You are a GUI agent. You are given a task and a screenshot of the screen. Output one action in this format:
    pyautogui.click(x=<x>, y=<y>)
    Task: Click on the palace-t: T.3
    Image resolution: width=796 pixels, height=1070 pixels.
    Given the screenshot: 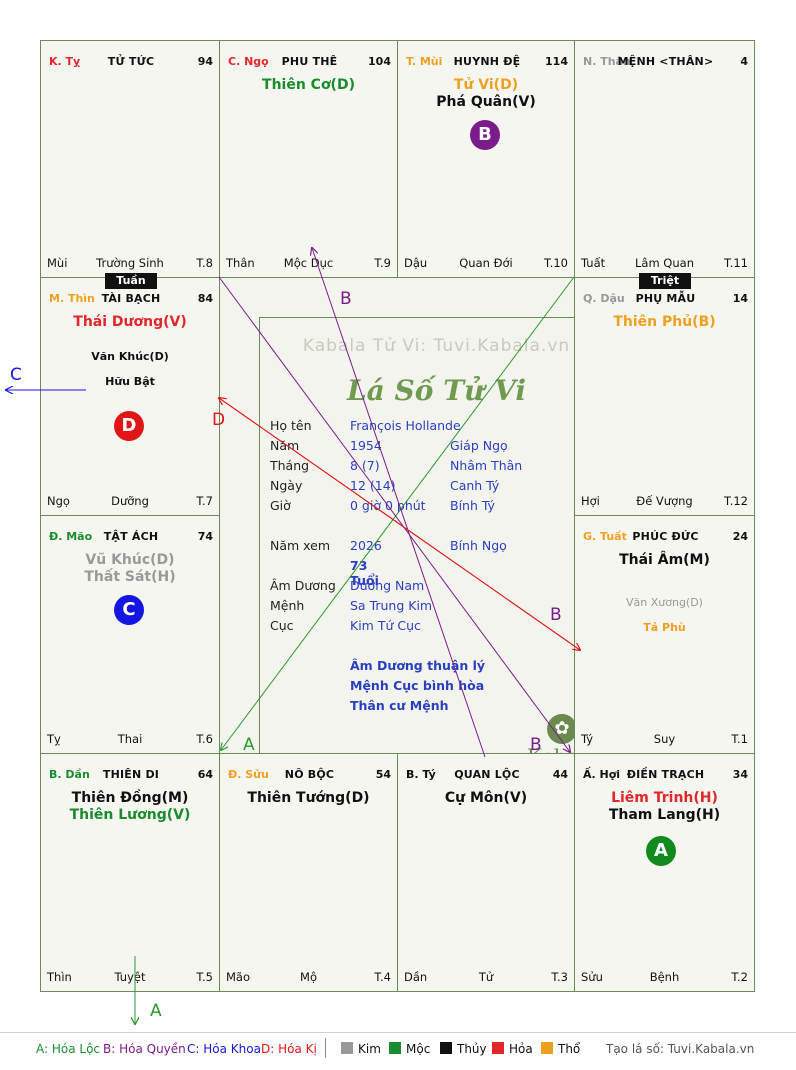 What is the action you would take?
    pyautogui.click(x=559, y=977)
    